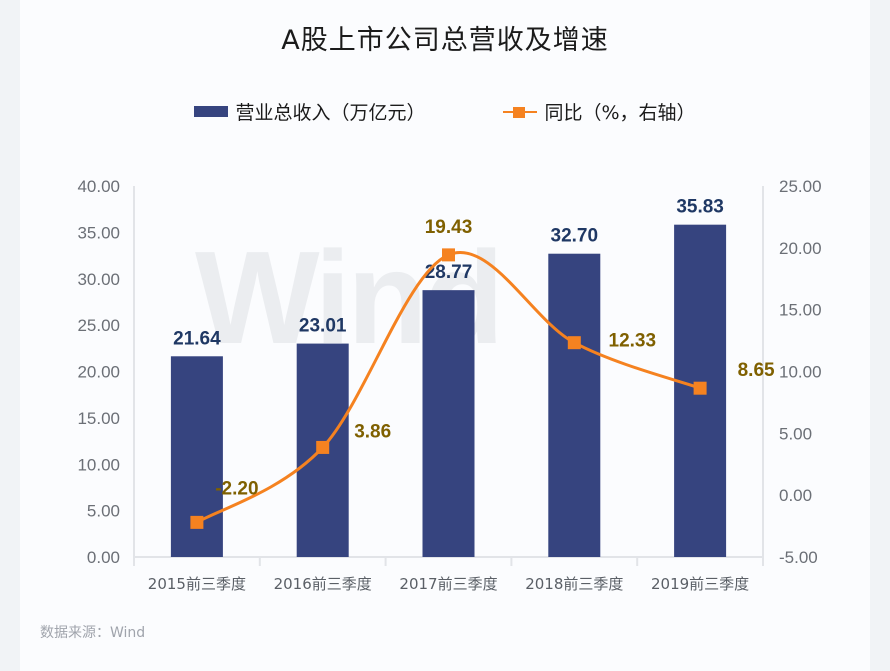  Describe the element at coordinates (800, 372) in the screenshot. I see `right-axis-tick-label: 10.00` at that location.